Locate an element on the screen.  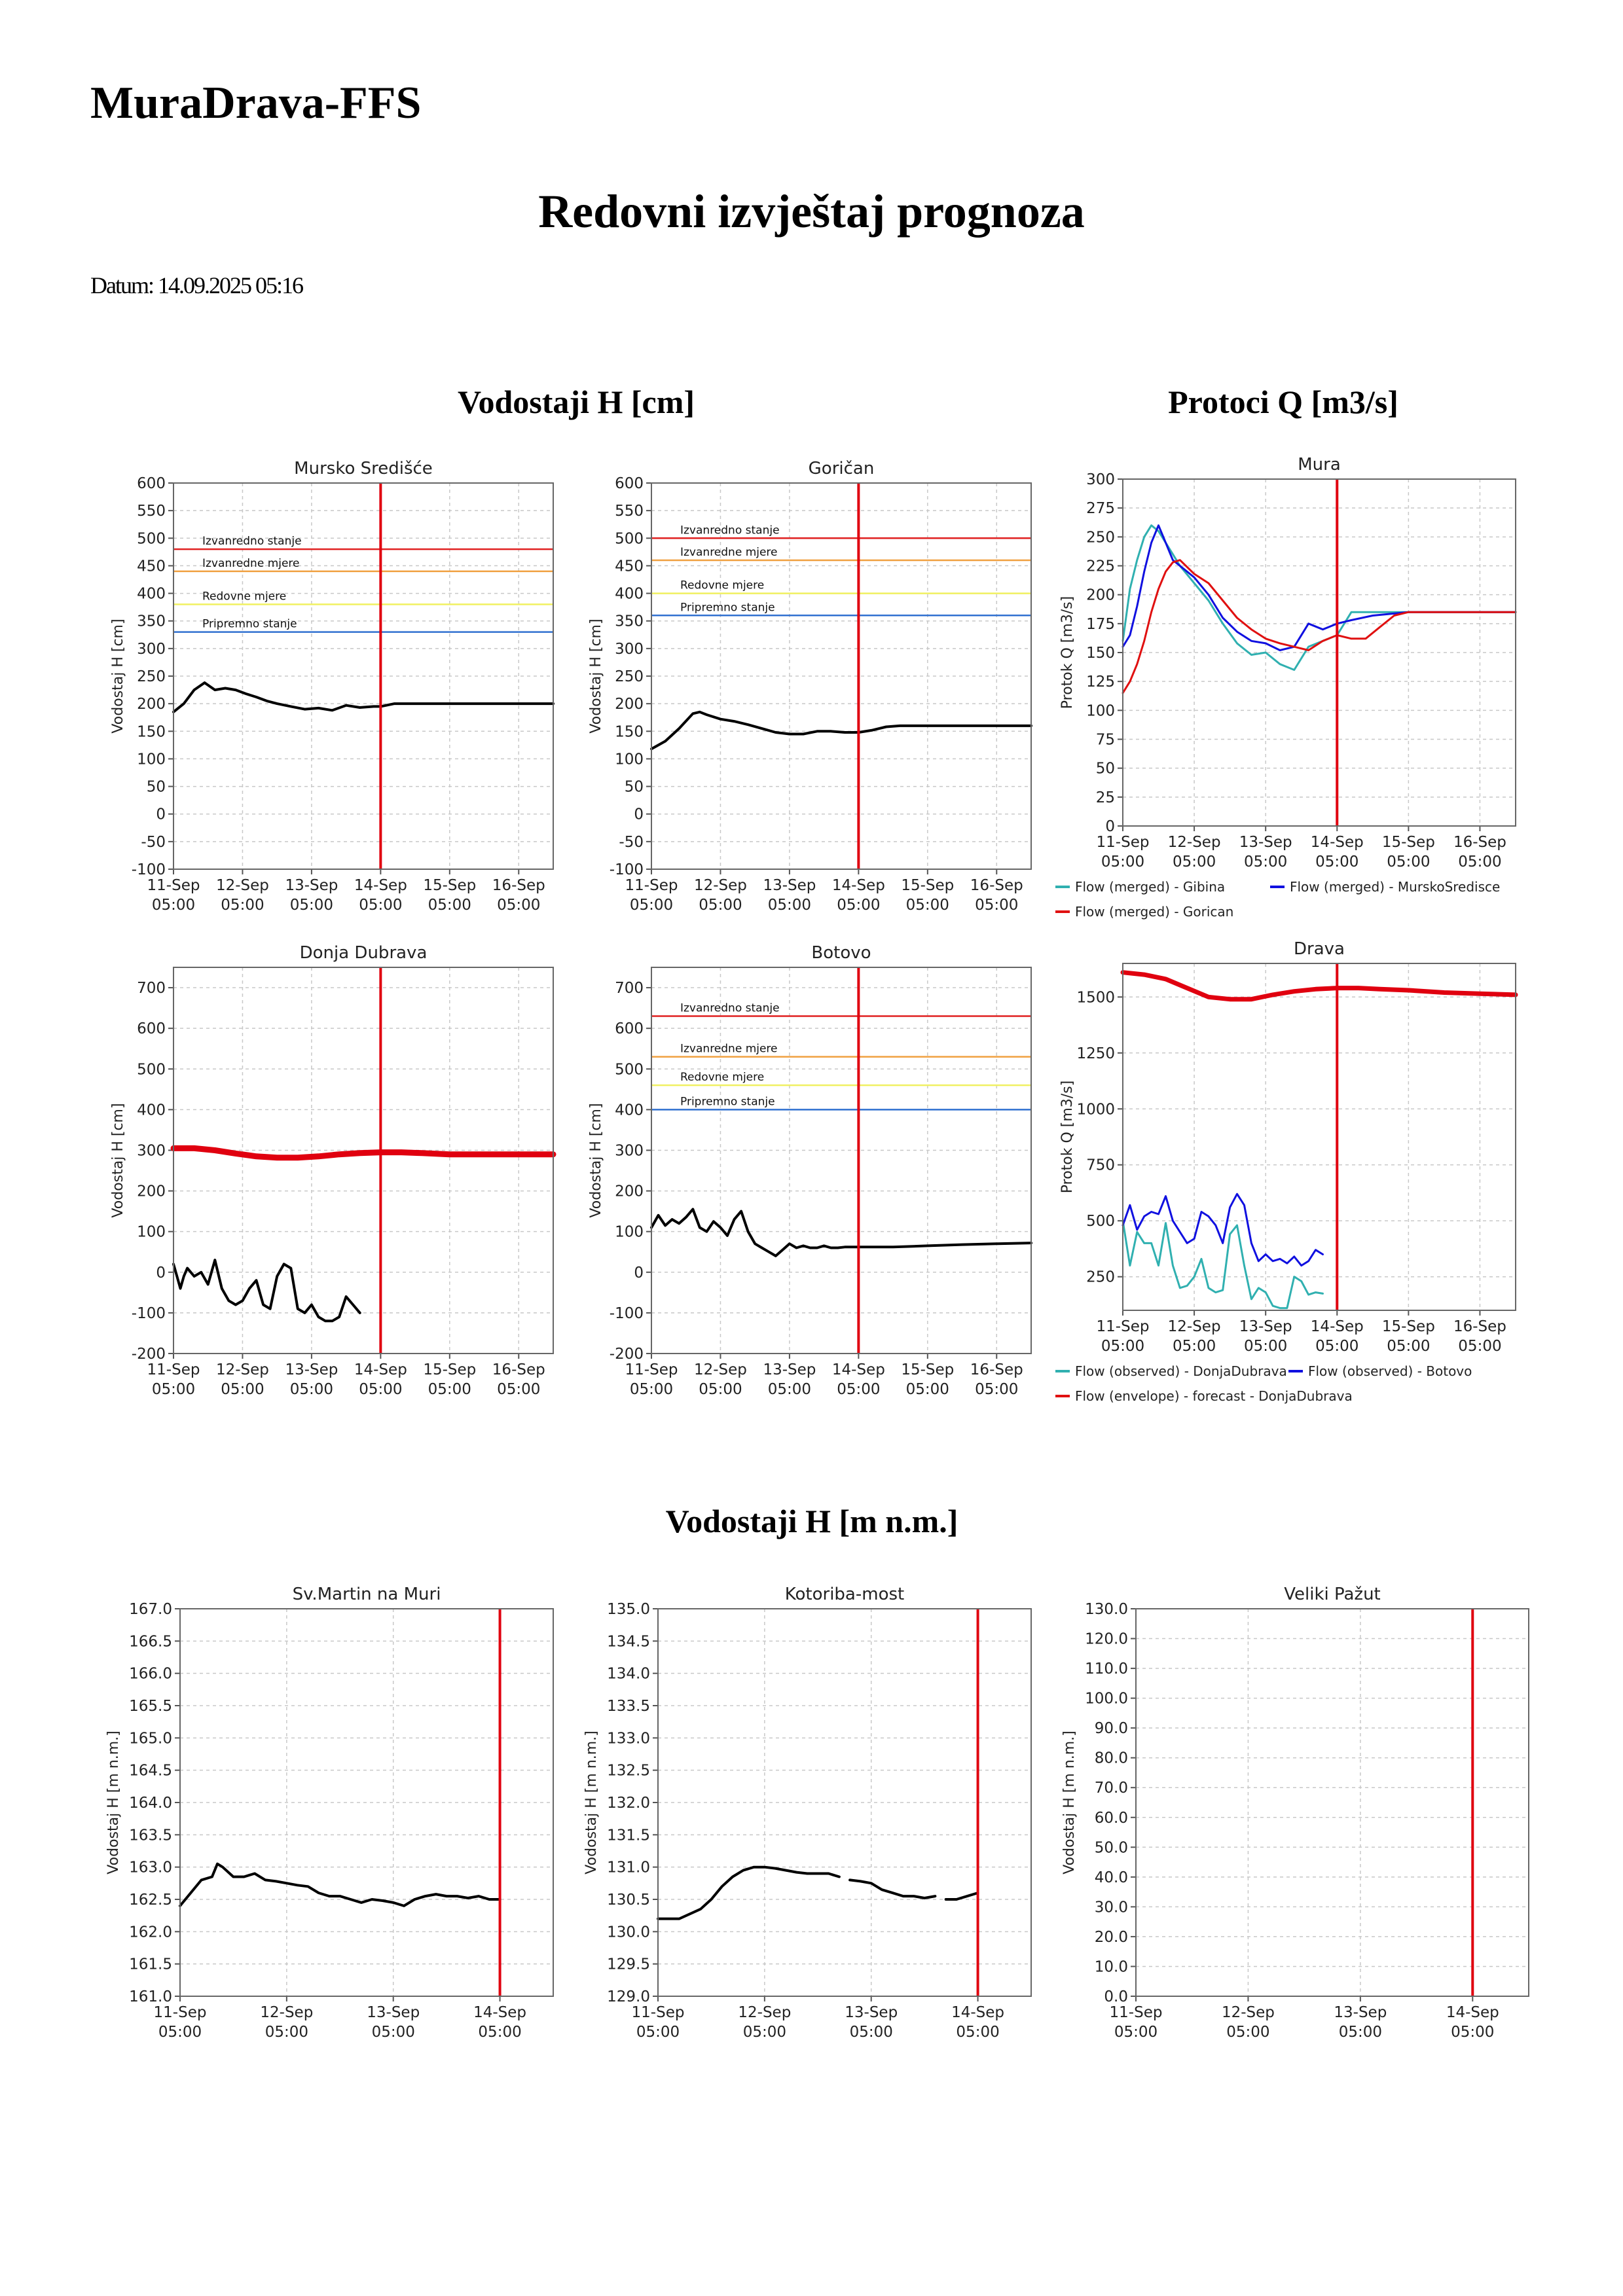
y-tick-label: 131.0 is located at coordinates (628, 1868).